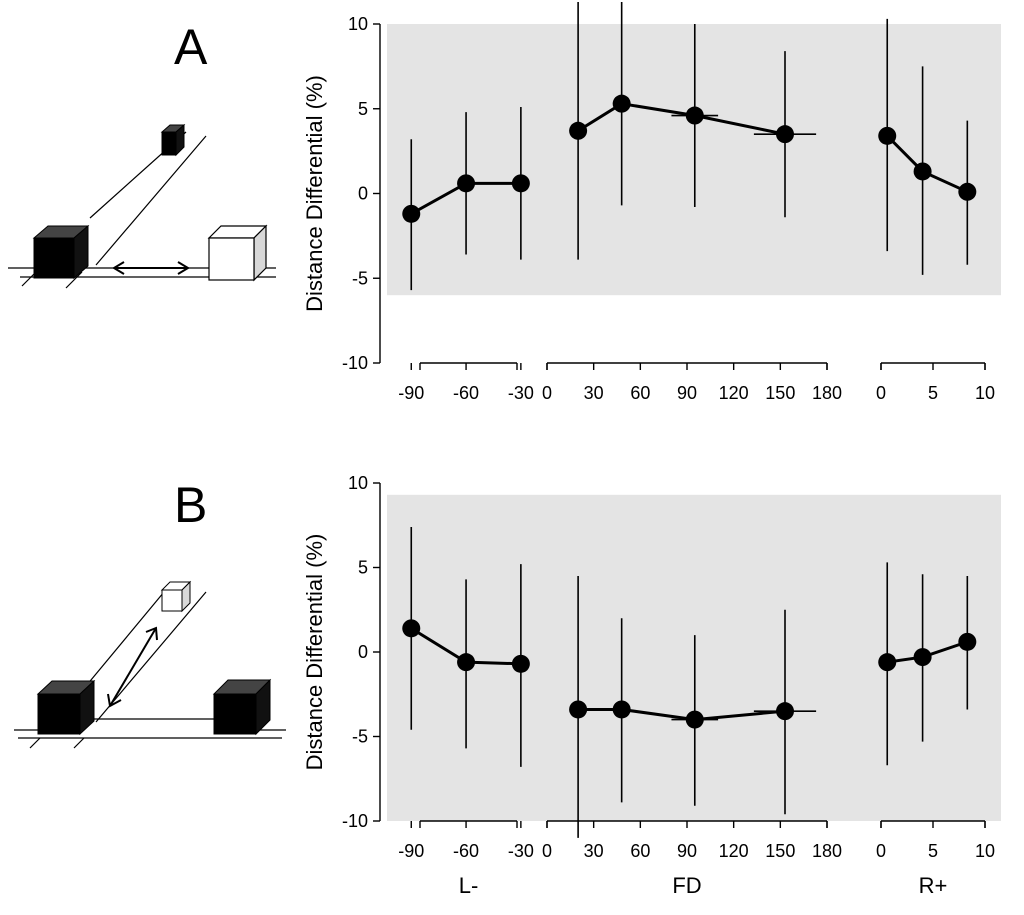 The image size is (1024, 915). Describe the element at coordinates (686, 885) in the screenshot. I see `group-label-FD: FD` at that location.